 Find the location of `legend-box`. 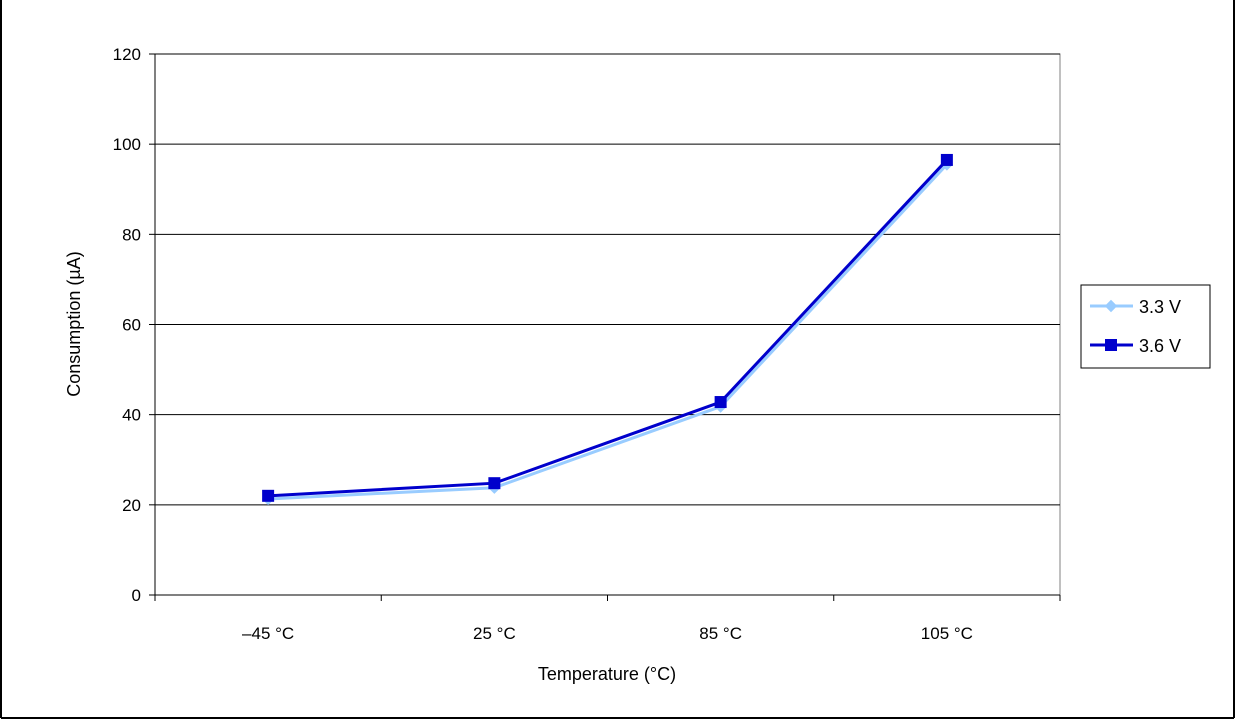

legend-box is located at coordinates (1145, 326).